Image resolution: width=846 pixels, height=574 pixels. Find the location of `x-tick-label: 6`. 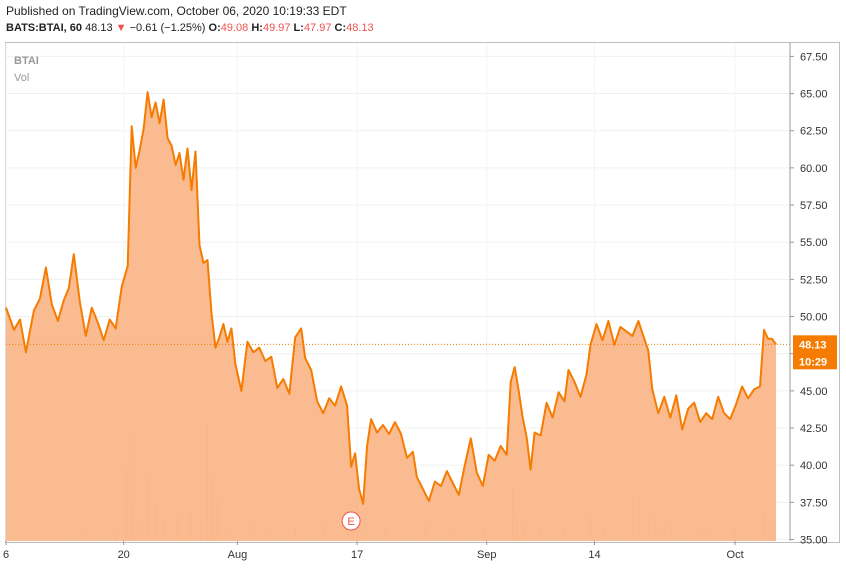

x-tick-label: 6 is located at coordinates (6, 555).